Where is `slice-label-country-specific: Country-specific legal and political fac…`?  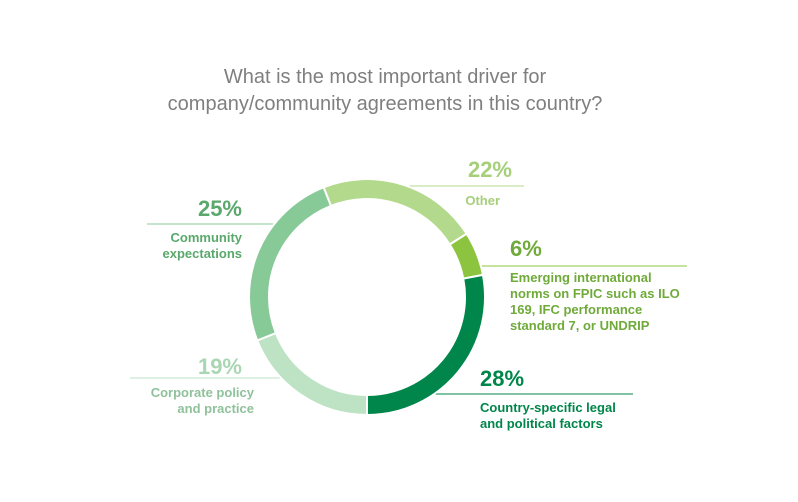 slice-label-country-specific: Country-specific legal and political fac… is located at coordinates (548, 416).